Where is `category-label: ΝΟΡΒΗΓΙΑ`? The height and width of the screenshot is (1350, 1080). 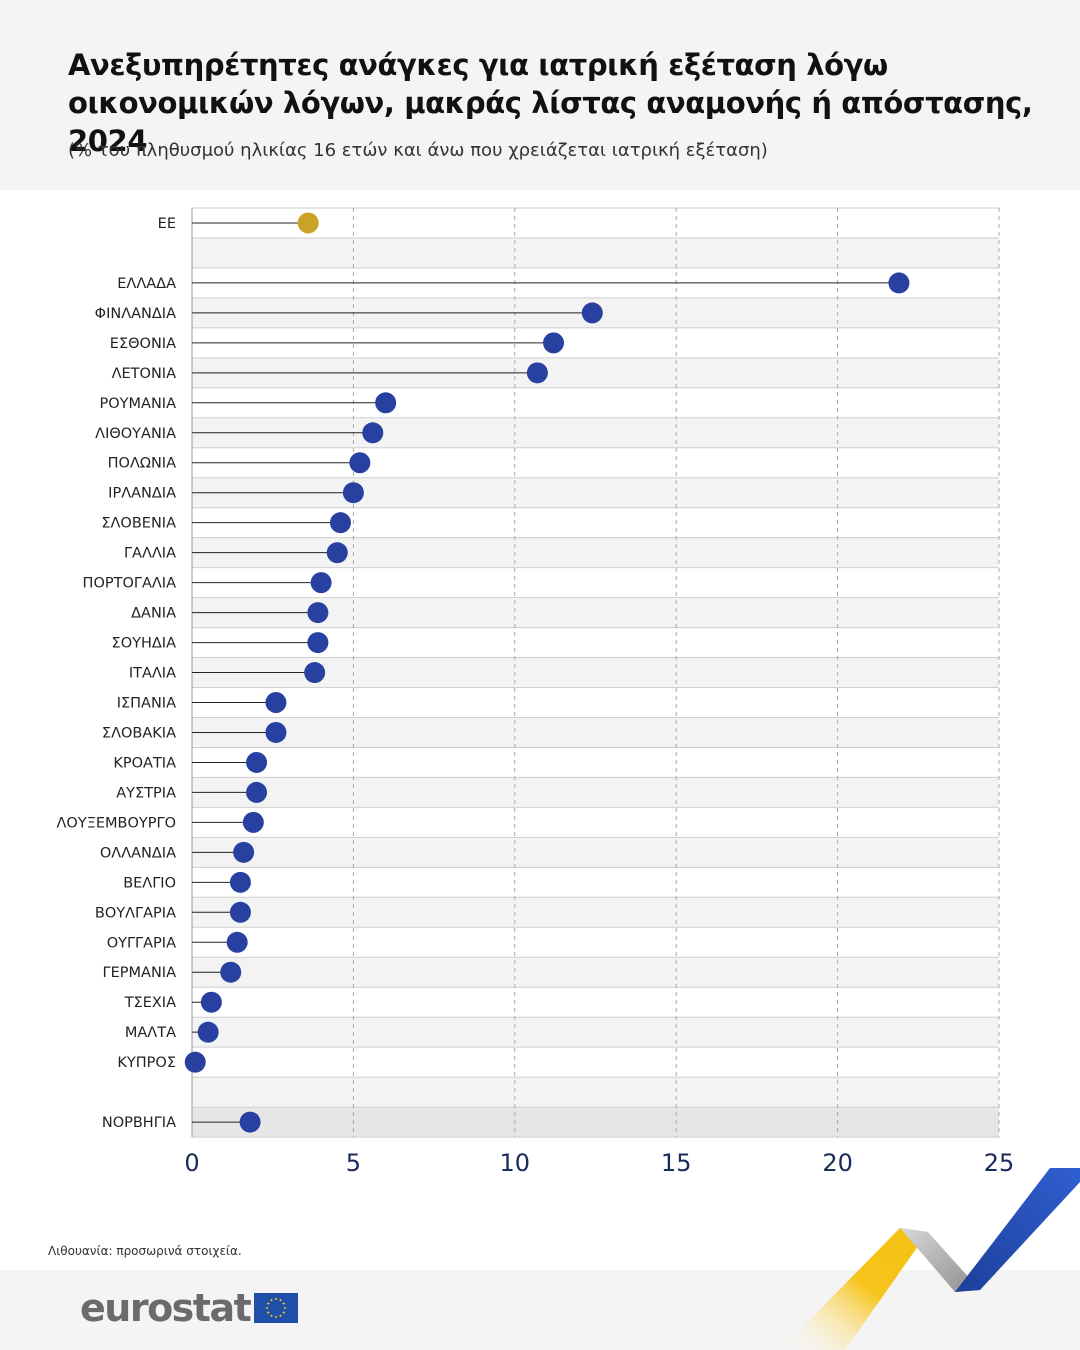
category-label: ΝΟΡΒΗΓΙΑ is located at coordinates (139, 1123).